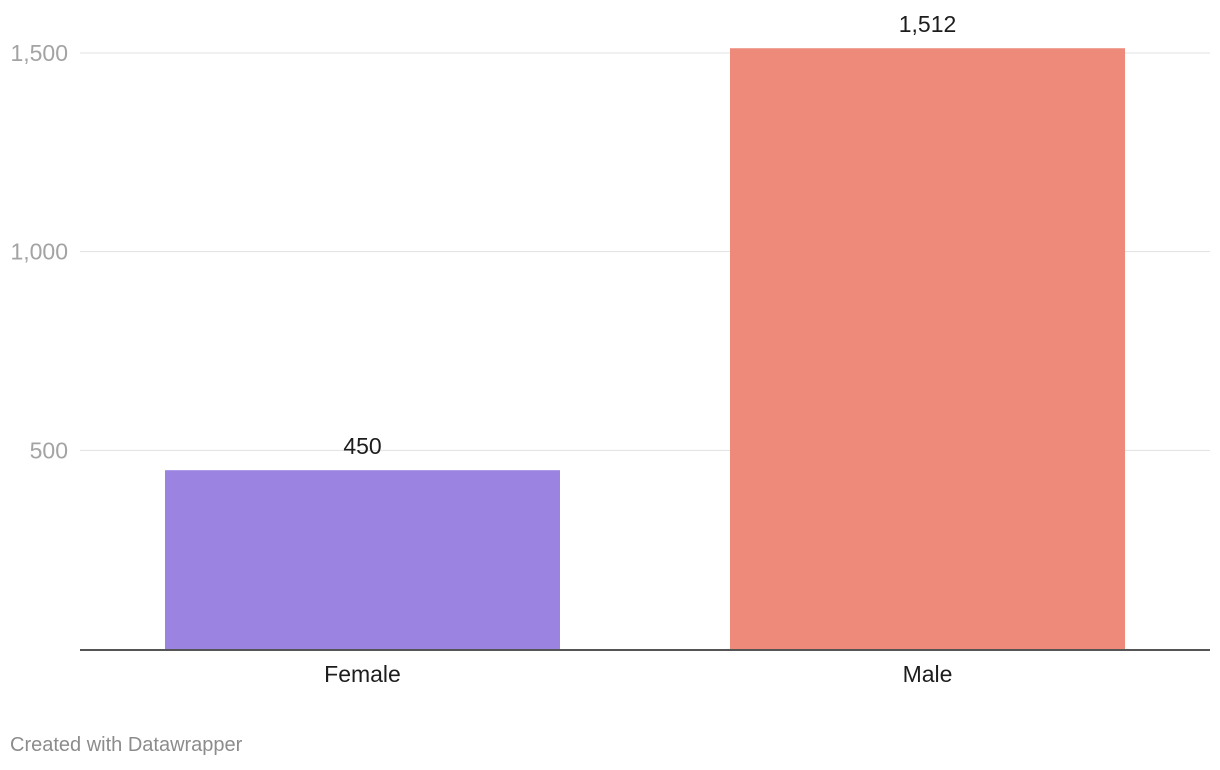 Image resolution: width=1220 pixels, height=770 pixels. I want to click on value-label: 450, so click(362, 446).